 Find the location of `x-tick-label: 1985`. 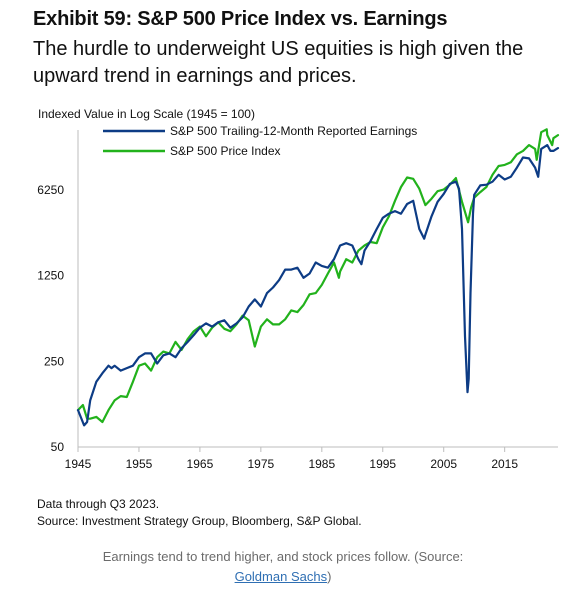

x-tick-label: 1985 is located at coordinates (321, 464).